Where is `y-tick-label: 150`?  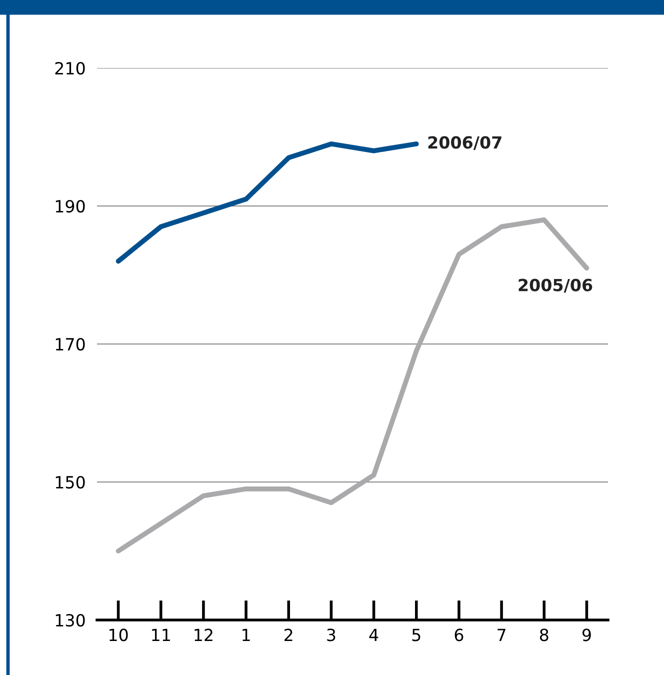 y-tick-label: 150 is located at coordinates (70, 482).